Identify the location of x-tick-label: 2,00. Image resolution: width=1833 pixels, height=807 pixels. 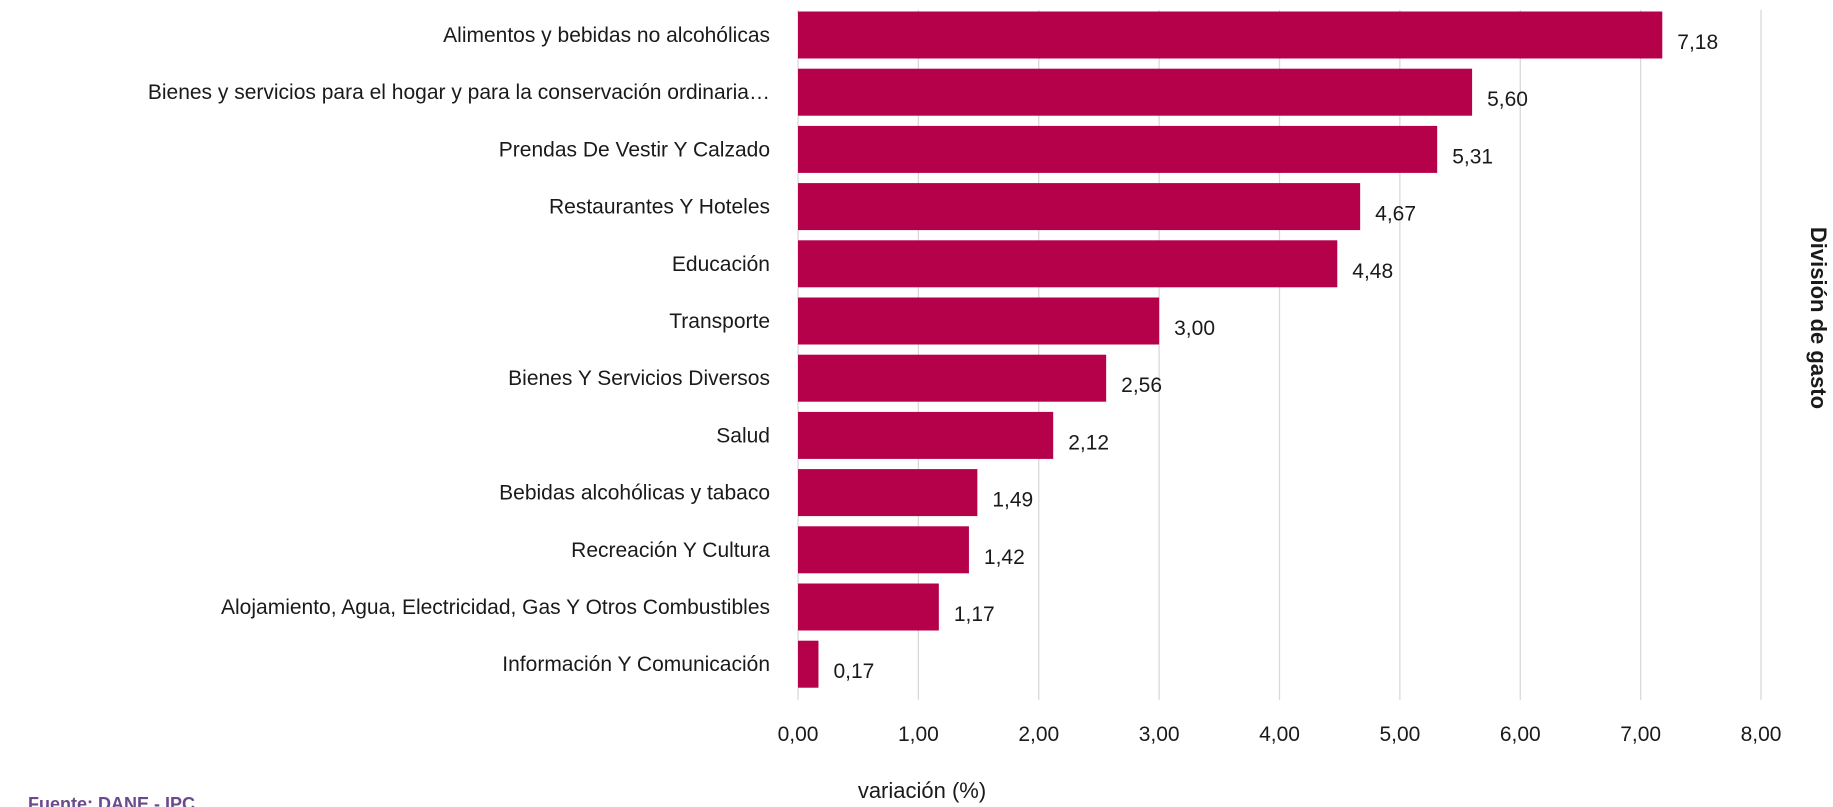
(1038, 734).